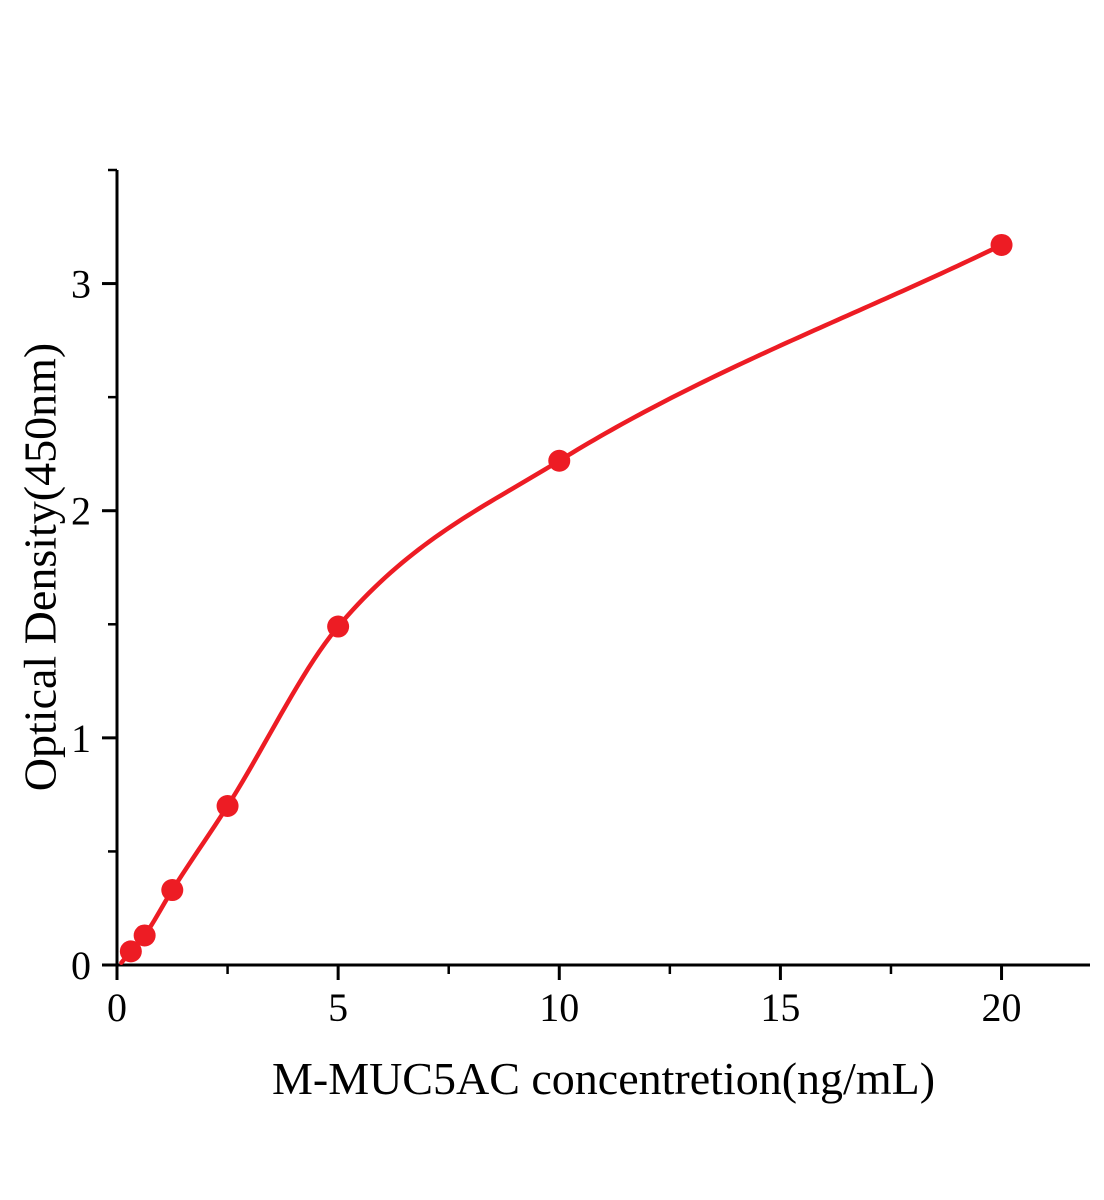 The height and width of the screenshot is (1200, 1104). What do you see at coordinates (81, 284) in the screenshot?
I see `y-tick-label: 3` at bounding box center [81, 284].